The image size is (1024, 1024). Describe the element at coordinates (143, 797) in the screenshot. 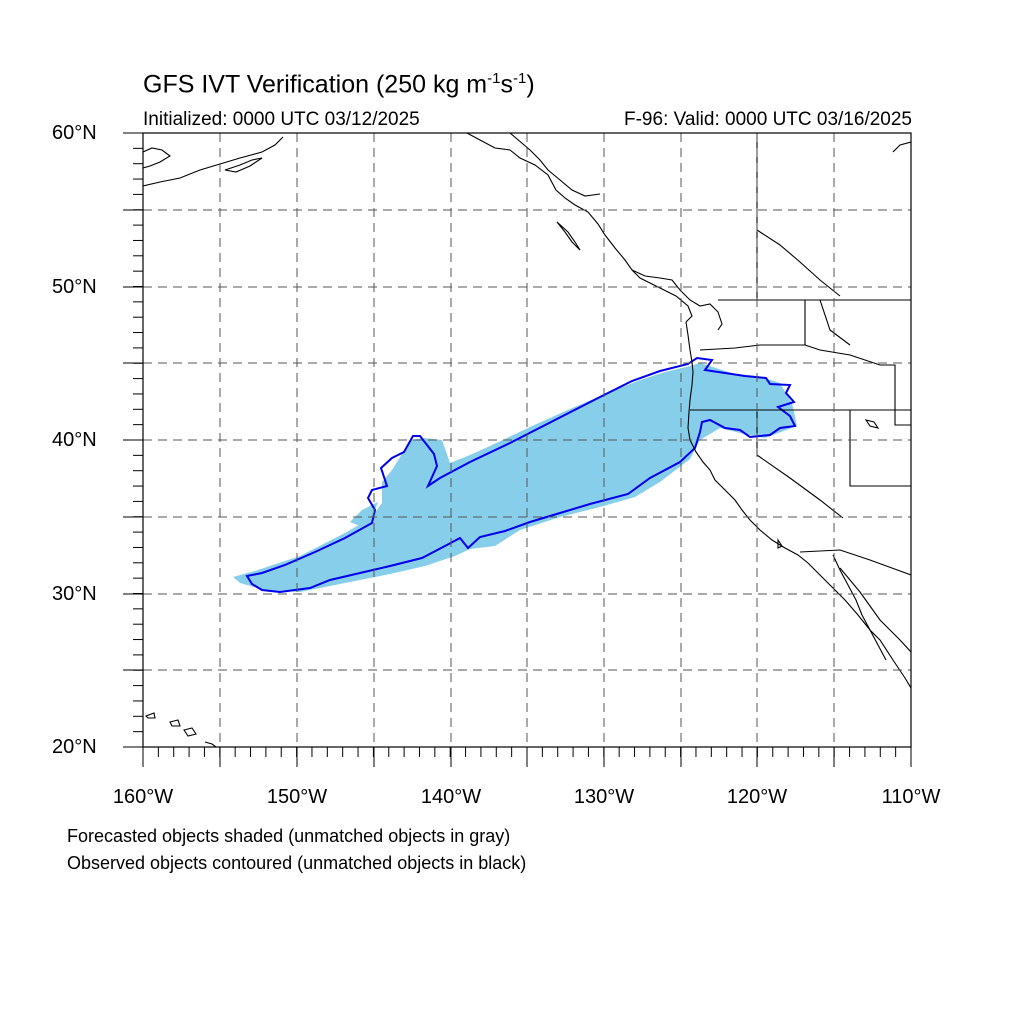

I see `lon-label-160w: 160°W` at that location.